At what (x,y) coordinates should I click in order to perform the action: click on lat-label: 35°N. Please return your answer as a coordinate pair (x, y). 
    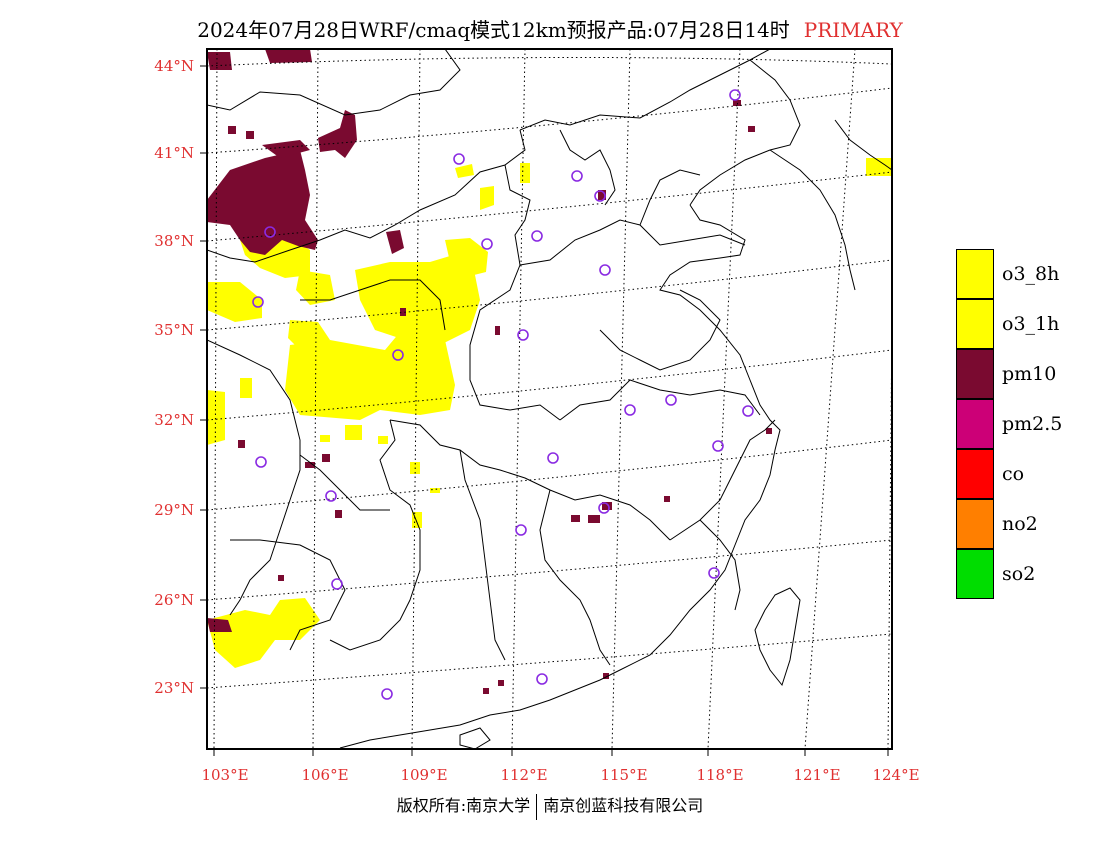
    Looking at the image, I should click on (174, 330).